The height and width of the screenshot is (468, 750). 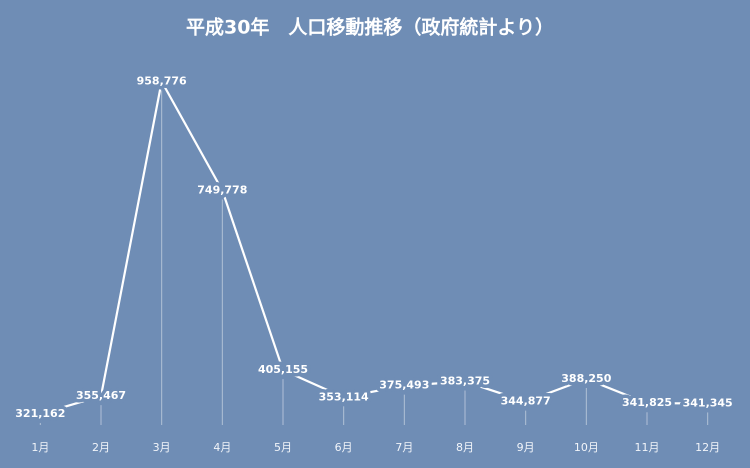 What do you see at coordinates (465, 447) in the screenshot?
I see `x-tick-label: 8月` at bounding box center [465, 447].